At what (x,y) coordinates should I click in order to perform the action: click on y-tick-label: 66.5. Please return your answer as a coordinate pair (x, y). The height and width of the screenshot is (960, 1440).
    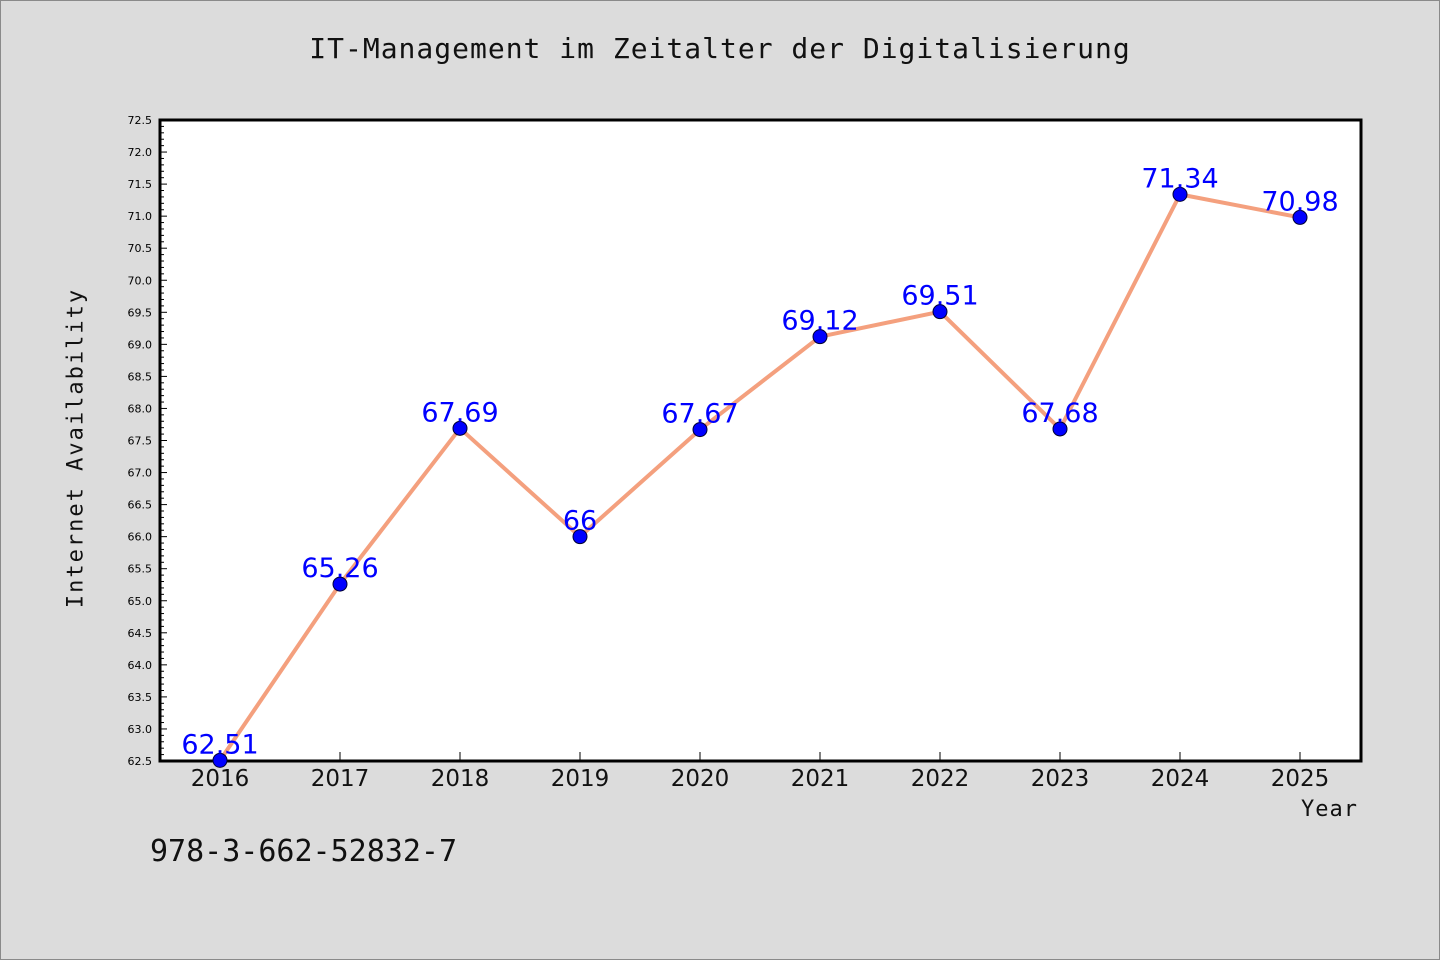
    Looking at the image, I should click on (140, 505).